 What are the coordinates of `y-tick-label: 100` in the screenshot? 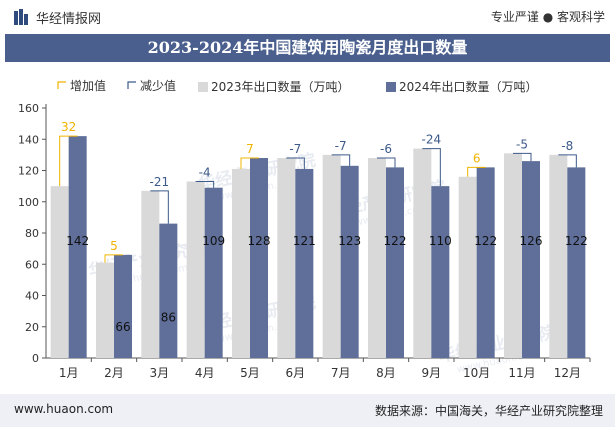 It's located at (28, 202).